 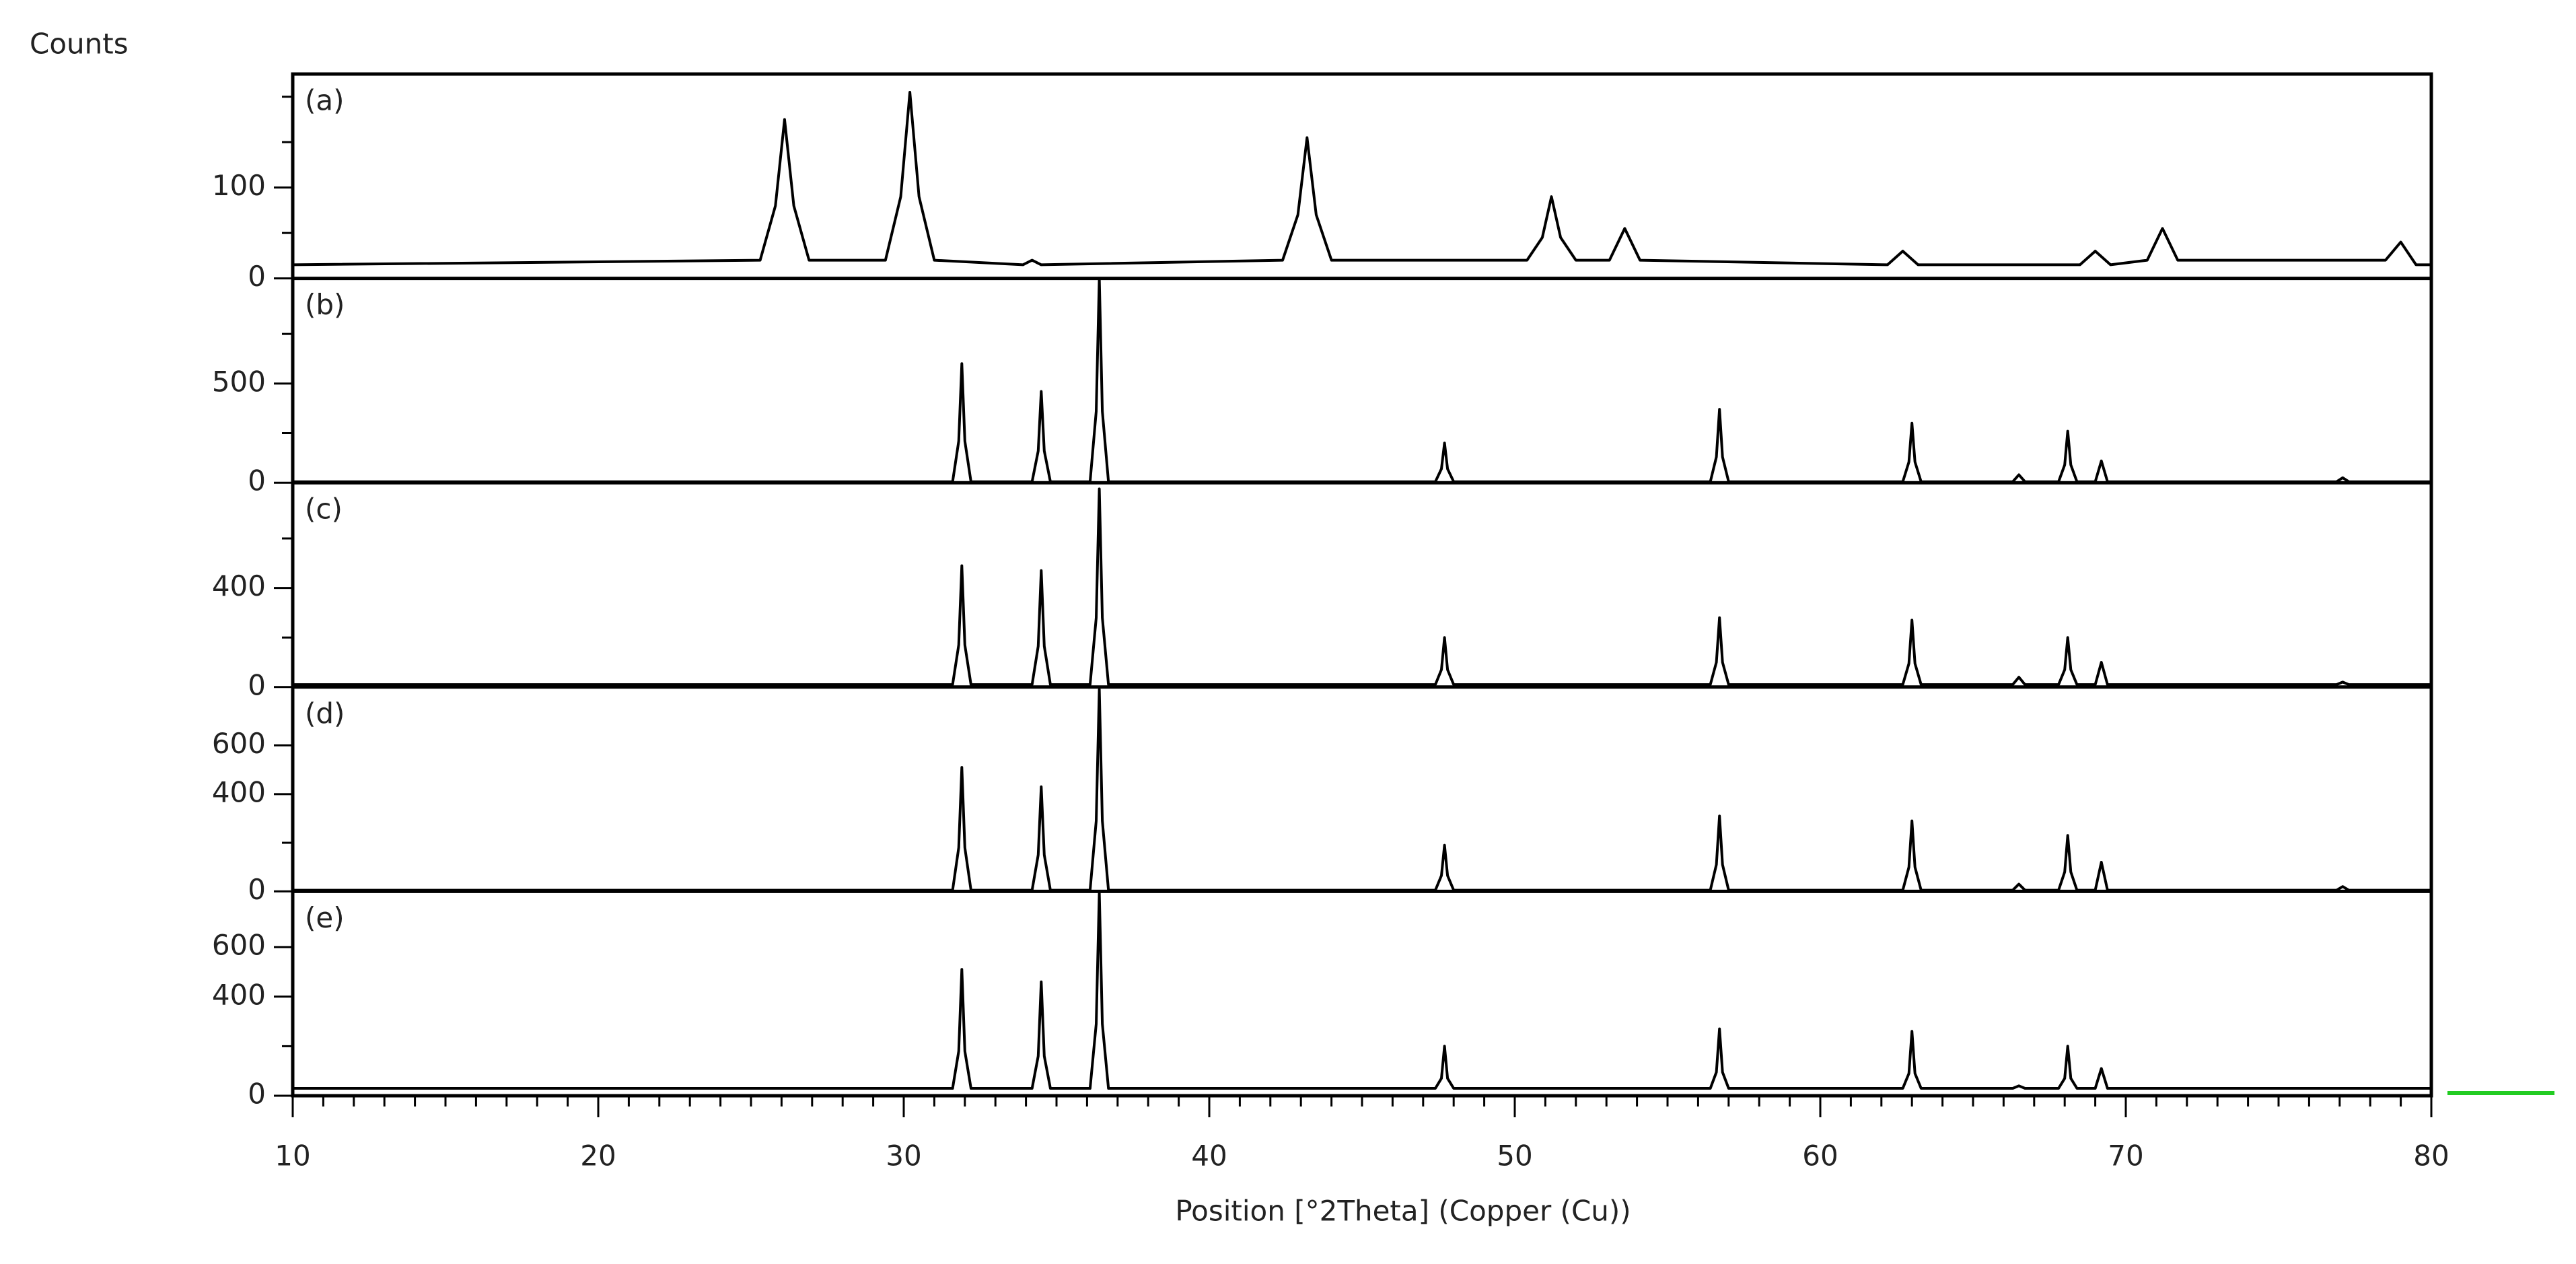 What do you see at coordinates (1514, 1155) in the screenshot?
I see `x-tick-label: 50` at bounding box center [1514, 1155].